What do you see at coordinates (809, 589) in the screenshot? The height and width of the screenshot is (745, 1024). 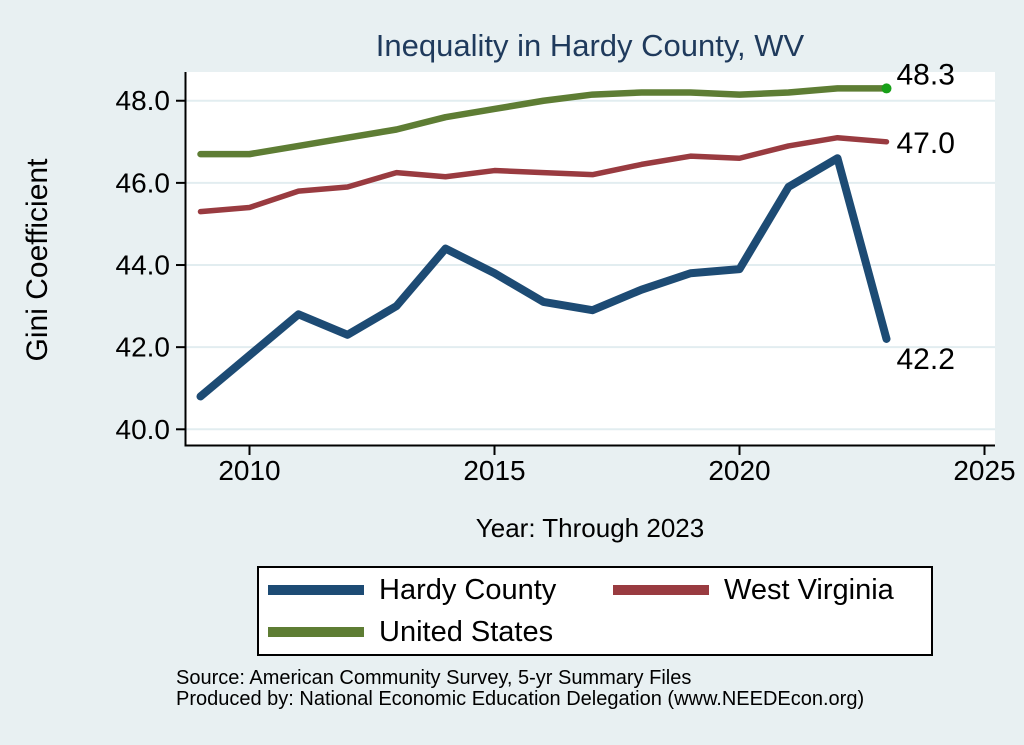 I see `legend-label: West Virginia` at bounding box center [809, 589].